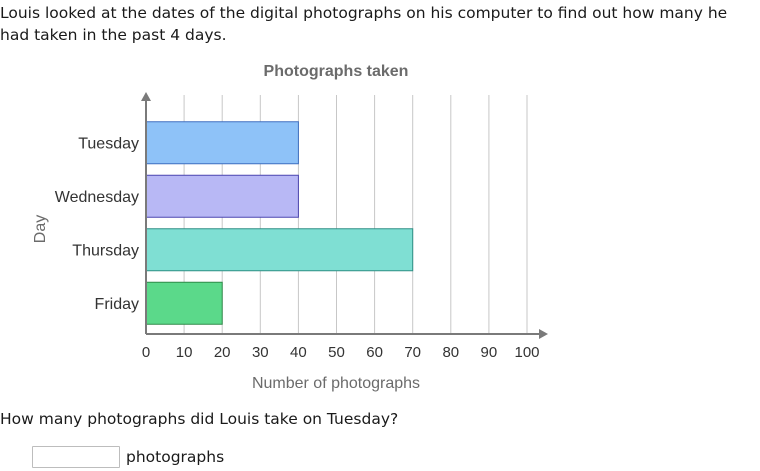  I want to click on bar-tuesday, so click(222, 143).